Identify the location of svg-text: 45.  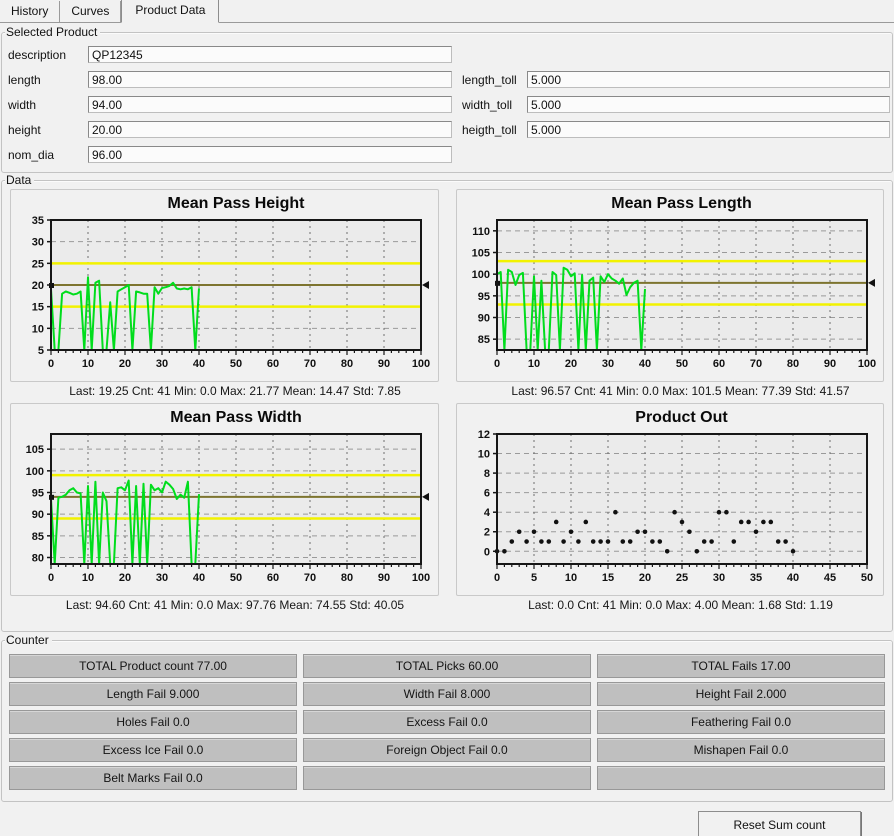
(829, 578).